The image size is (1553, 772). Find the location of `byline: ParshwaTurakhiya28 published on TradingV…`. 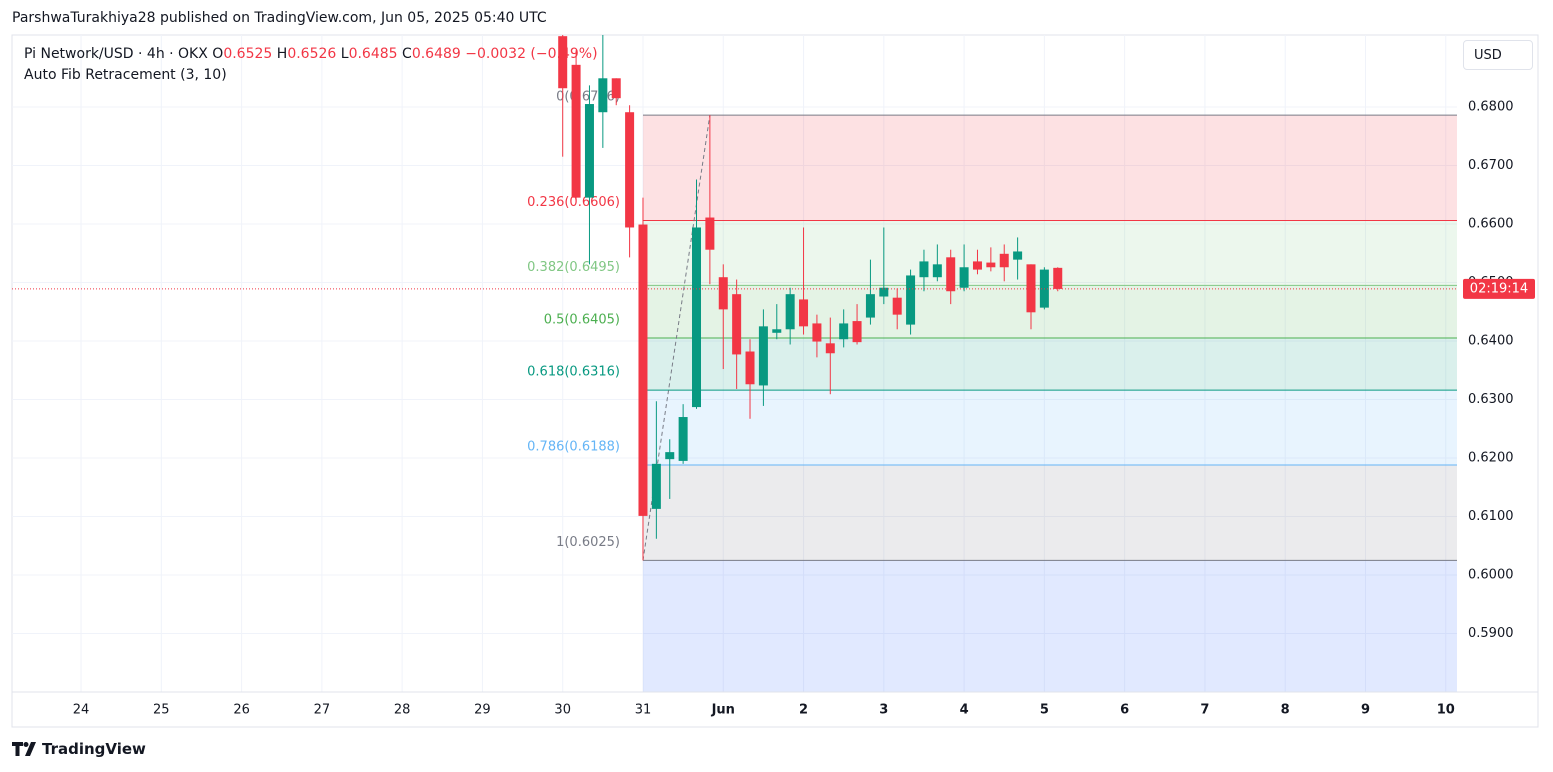

byline: ParshwaTurakhiya28 published on TradingV… is located at coordinates (279, 18).